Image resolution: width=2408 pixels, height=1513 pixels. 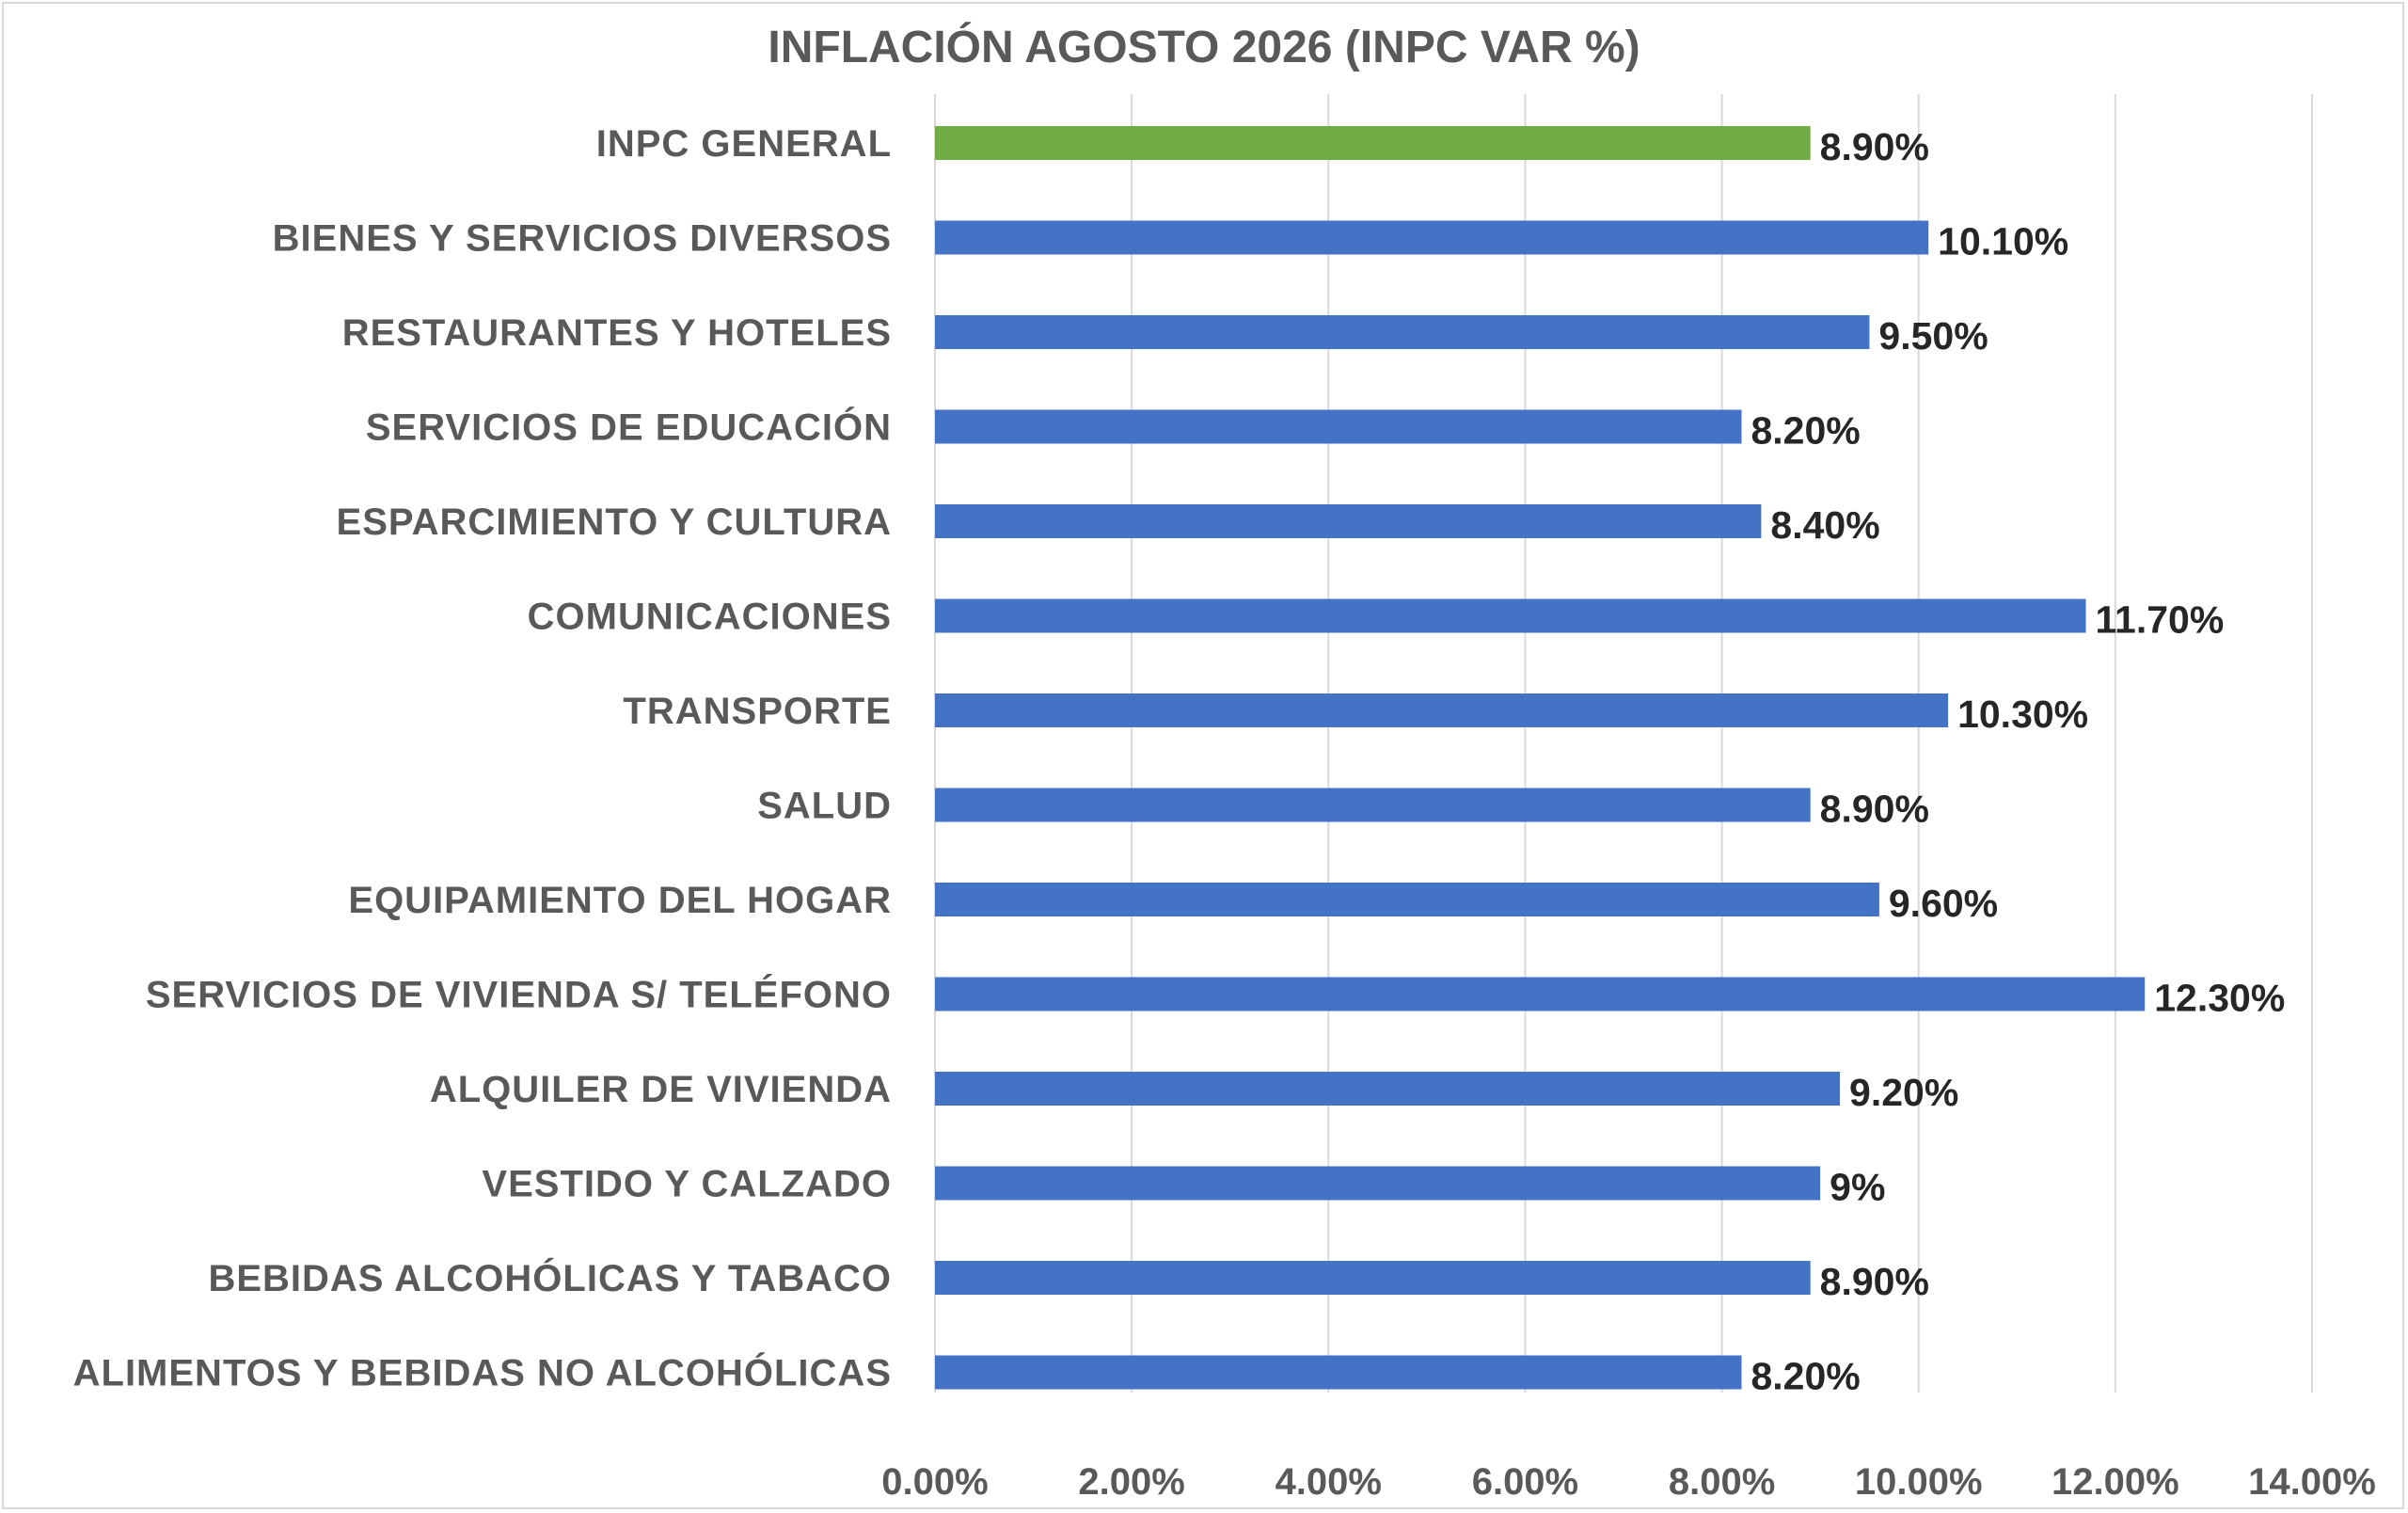 What do you see at coordinates (1525, 1482) in the screenshot?
I see `x-tick-label: 6.00%` at bounding box center [1525, 1482].